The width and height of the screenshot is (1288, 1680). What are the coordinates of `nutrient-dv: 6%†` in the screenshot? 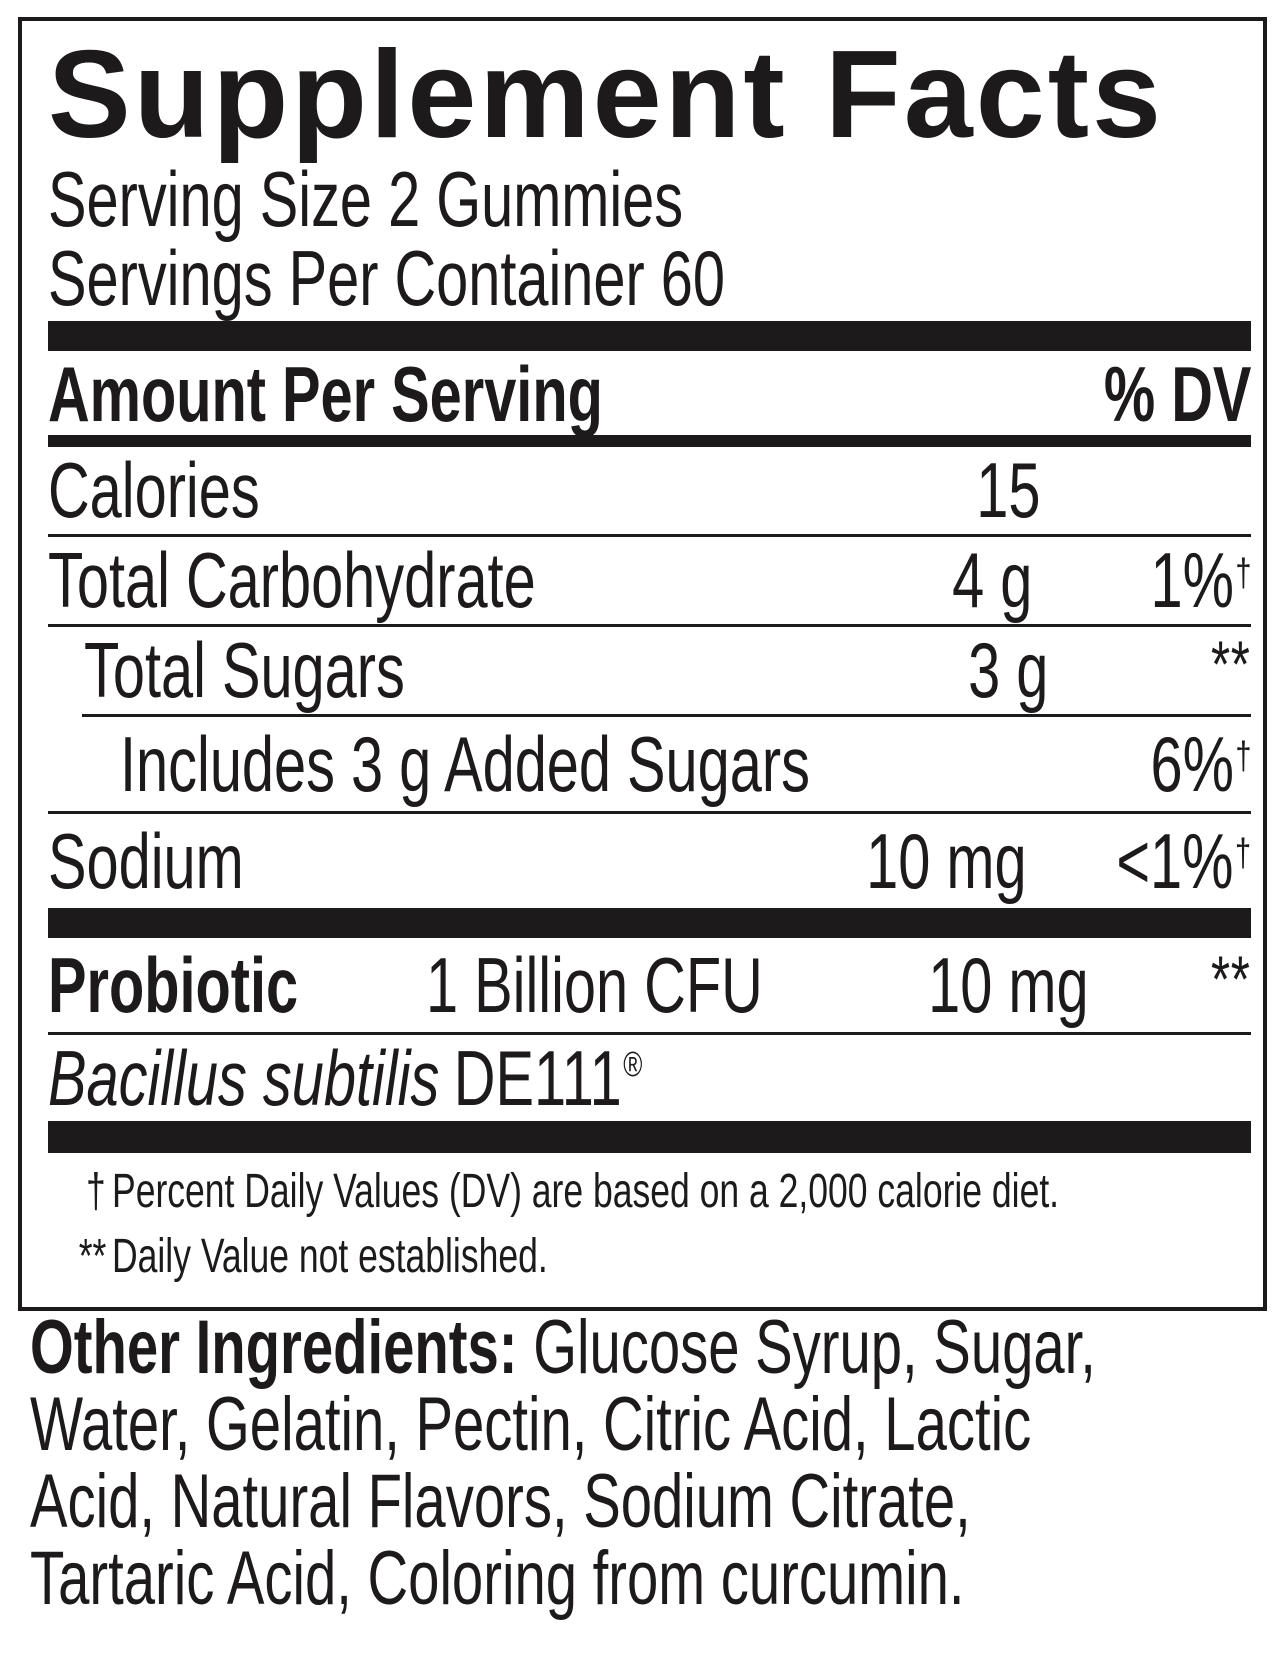 It's located at (1200, 764).